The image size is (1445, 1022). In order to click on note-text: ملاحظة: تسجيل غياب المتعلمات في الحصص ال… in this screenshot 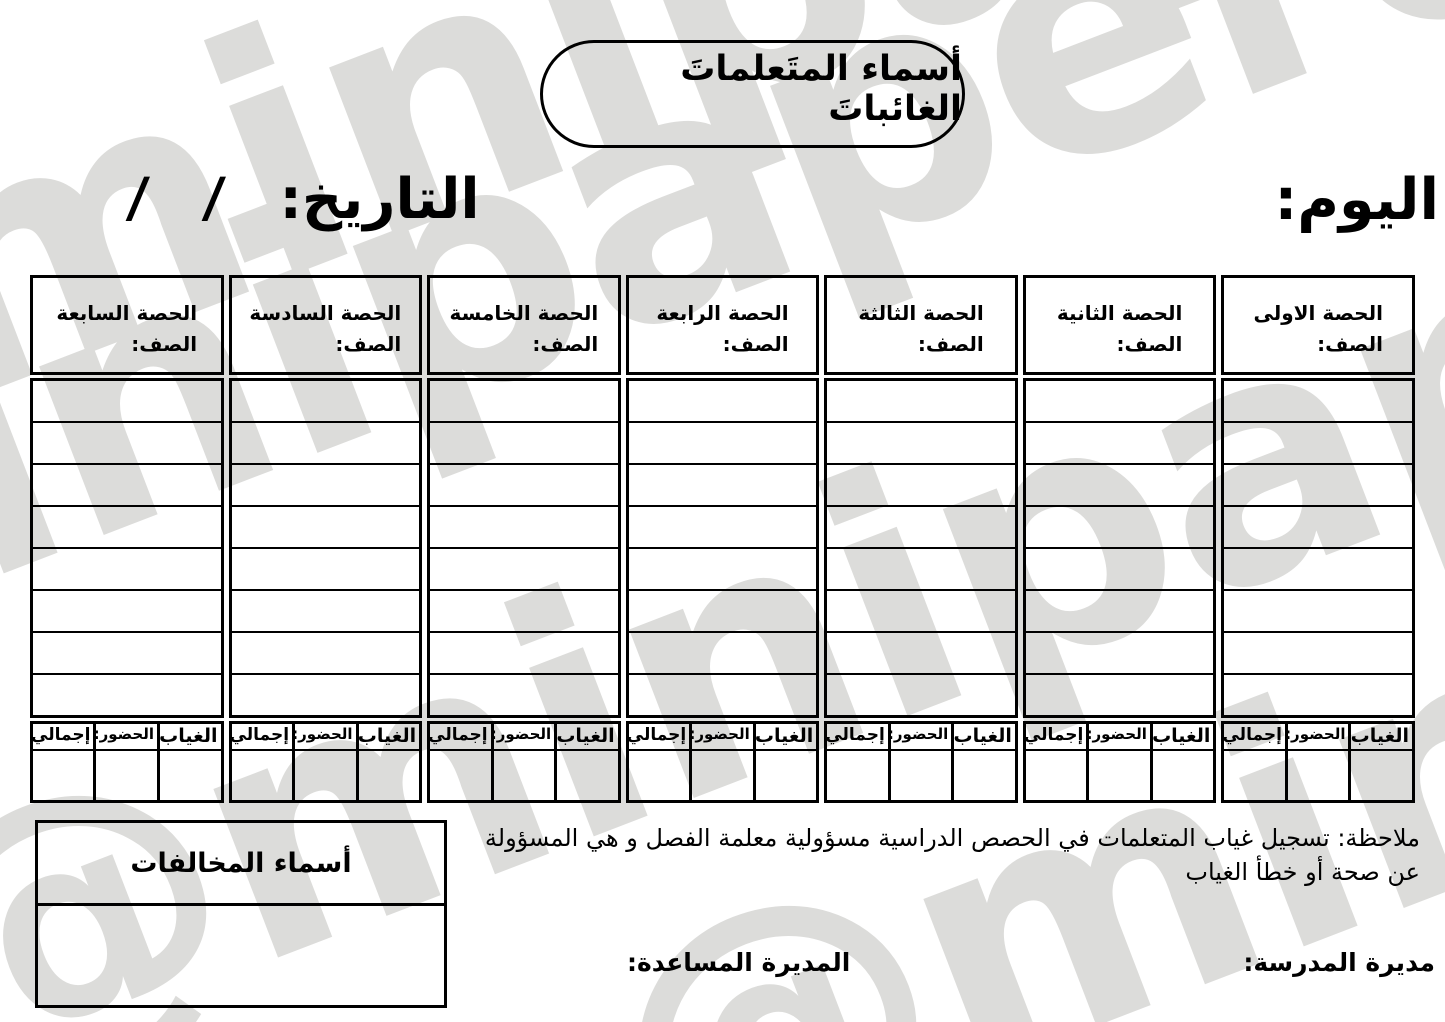, I will do `click(952, 855)`.